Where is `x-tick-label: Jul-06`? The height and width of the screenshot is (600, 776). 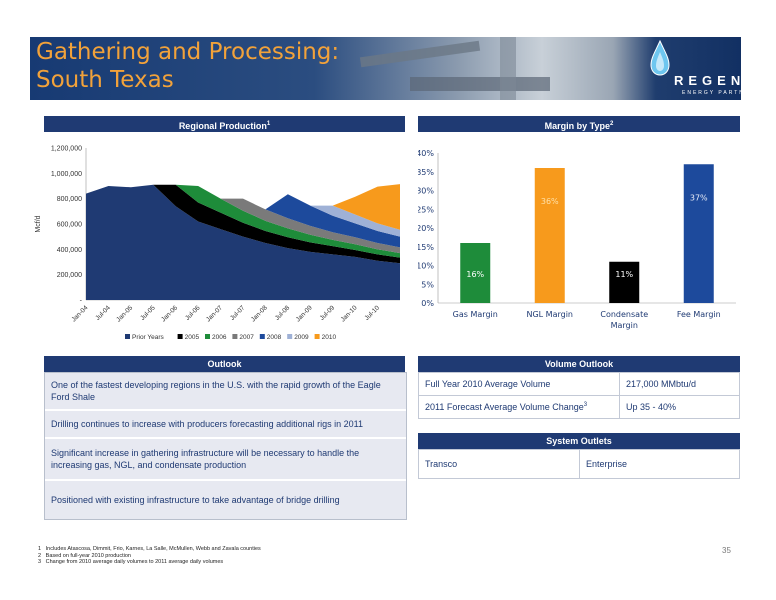 x-tick-label: Jul-06 is located at coordinates (193, 313).